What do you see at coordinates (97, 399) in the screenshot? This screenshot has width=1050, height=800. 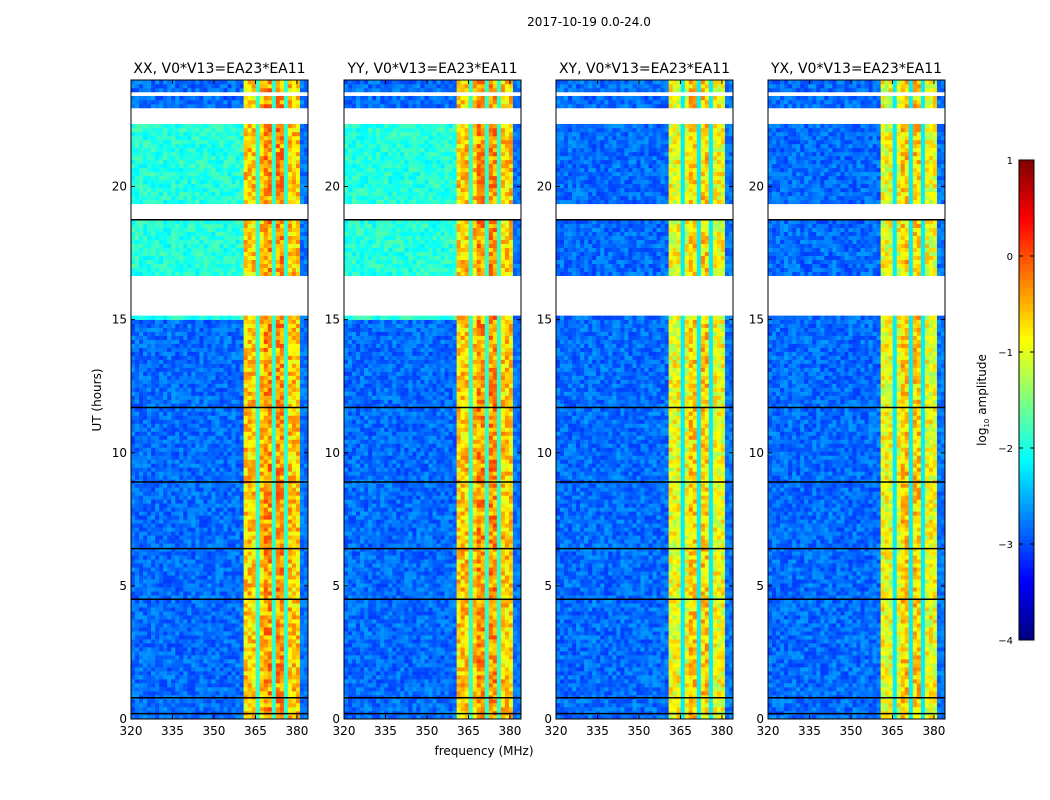 I see `y-axis-label: UT (hours)` at bounding box center [97, 399].